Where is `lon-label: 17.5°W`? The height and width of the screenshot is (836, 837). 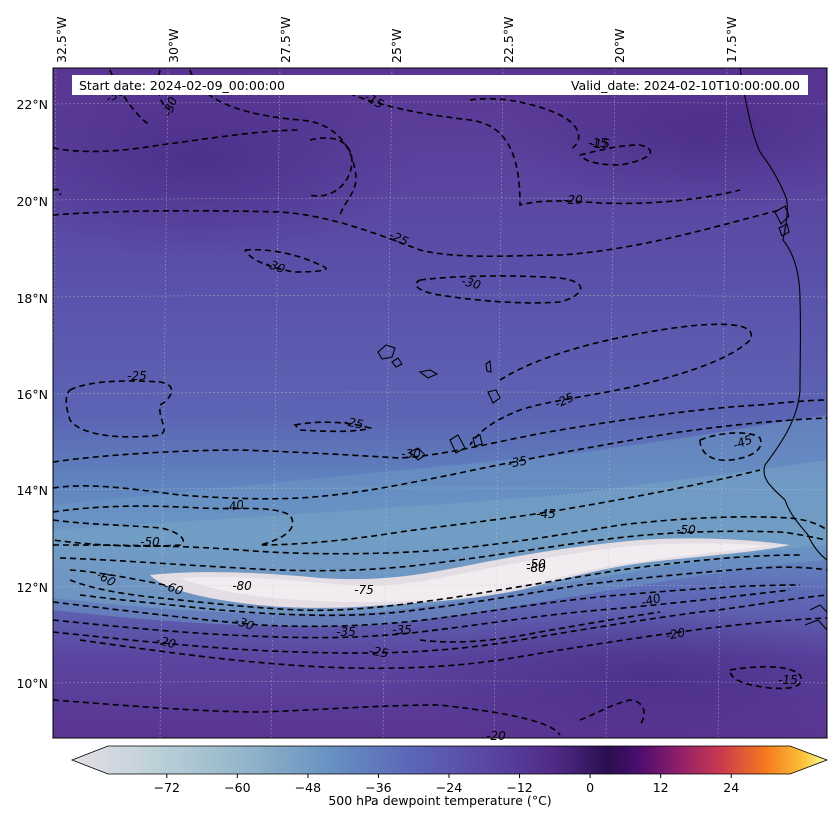 lon-label: 17.5°W is located at coordinates (731, 40).